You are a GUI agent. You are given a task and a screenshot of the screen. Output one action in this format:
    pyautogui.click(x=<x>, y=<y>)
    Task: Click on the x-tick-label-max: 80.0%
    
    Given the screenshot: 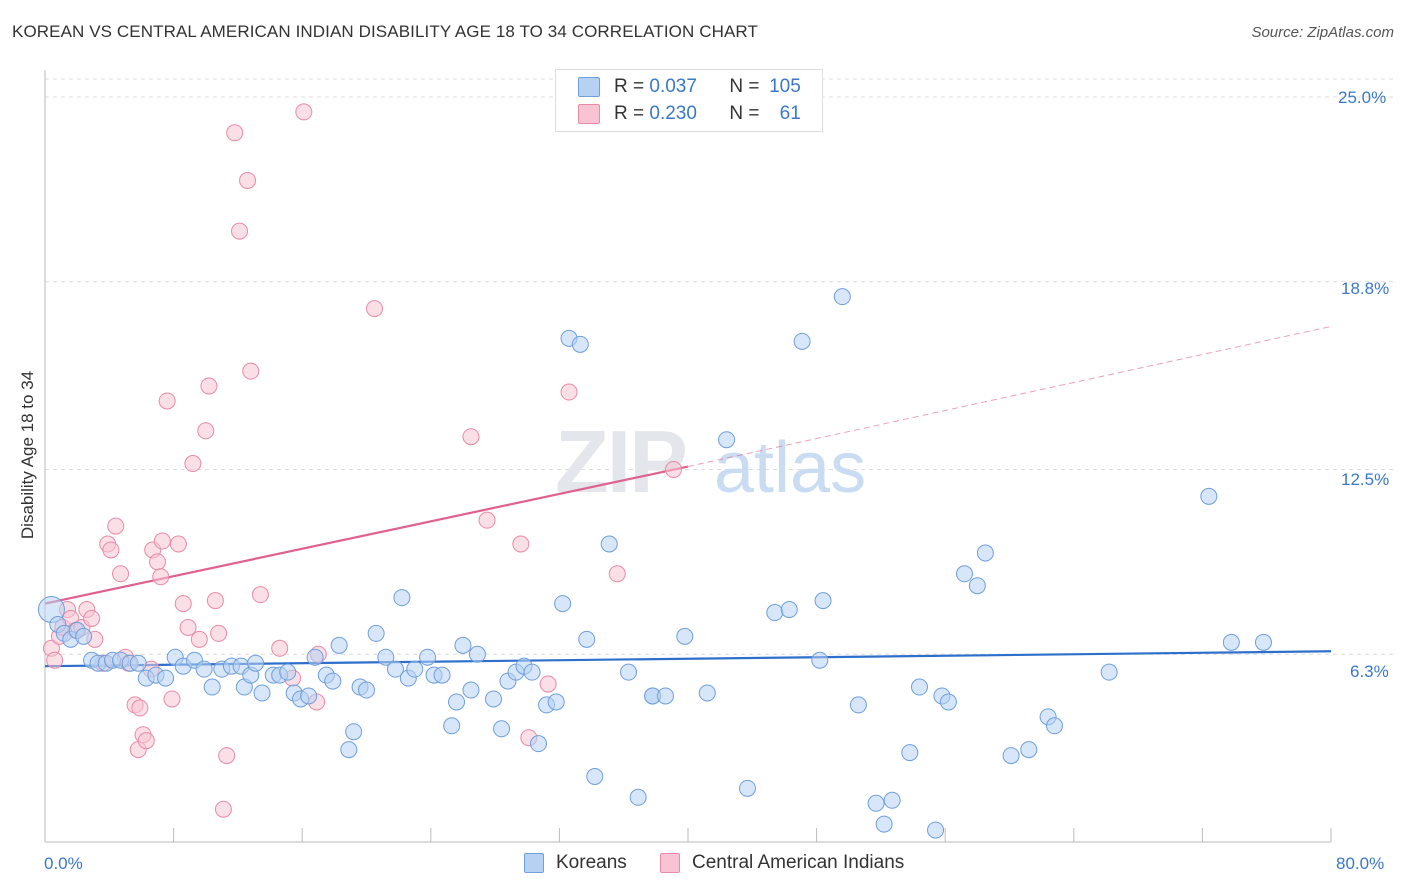 What is the action you would take?
    pyautogui.click(x=1360, y=863)
    